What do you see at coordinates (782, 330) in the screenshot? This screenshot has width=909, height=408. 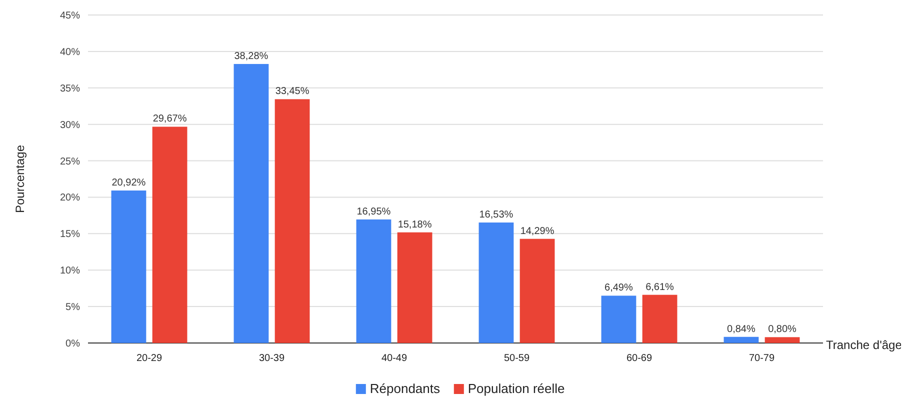 I see `data-label: 0,80%` at bounding box center [782, 330].